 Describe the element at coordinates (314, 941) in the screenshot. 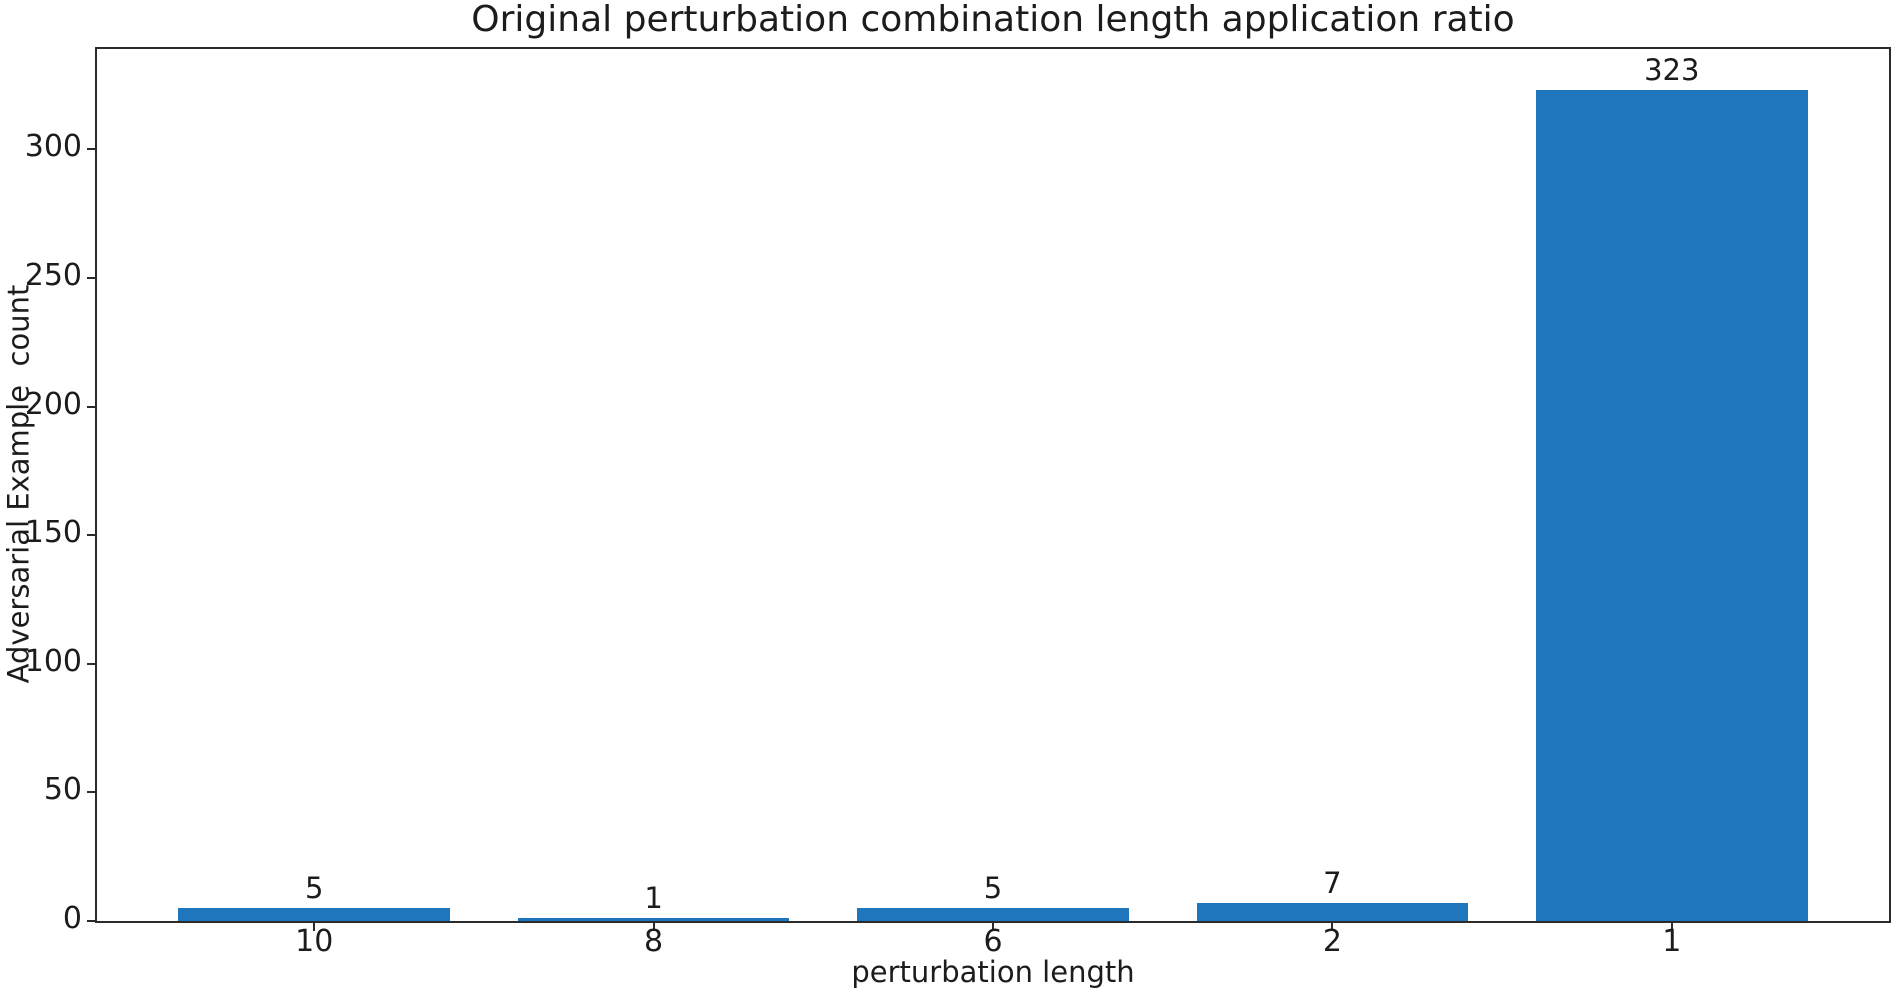

I see `x-tick-label: 10` at that location.